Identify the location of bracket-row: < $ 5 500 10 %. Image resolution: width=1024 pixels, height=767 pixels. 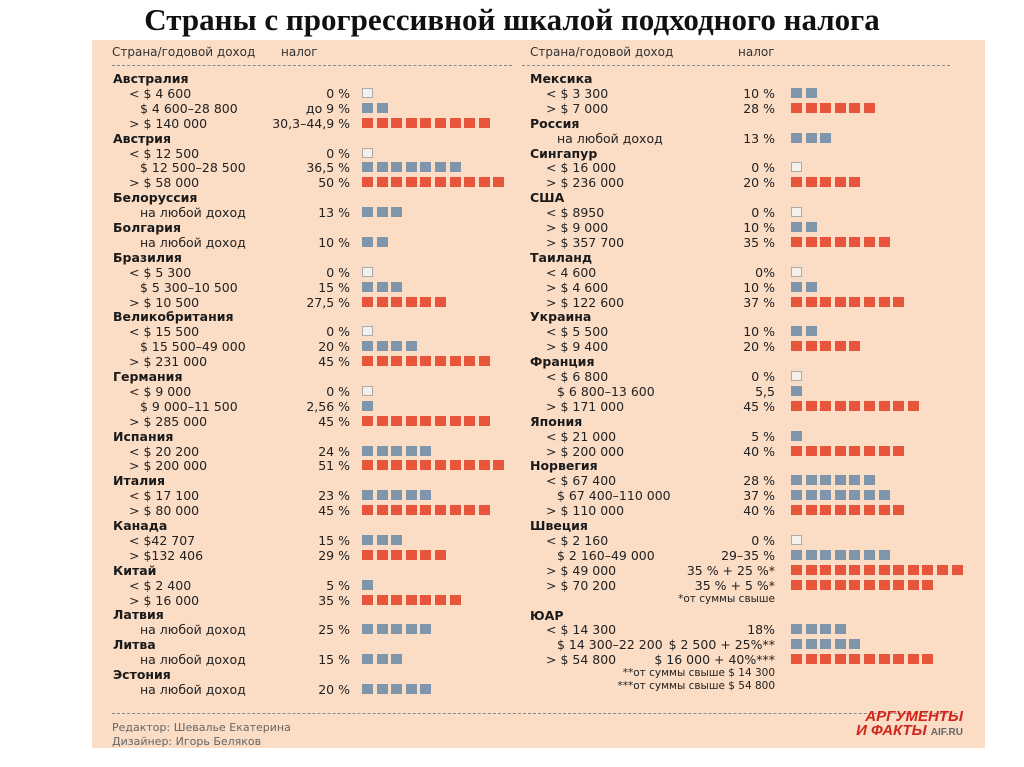
(720, 331).